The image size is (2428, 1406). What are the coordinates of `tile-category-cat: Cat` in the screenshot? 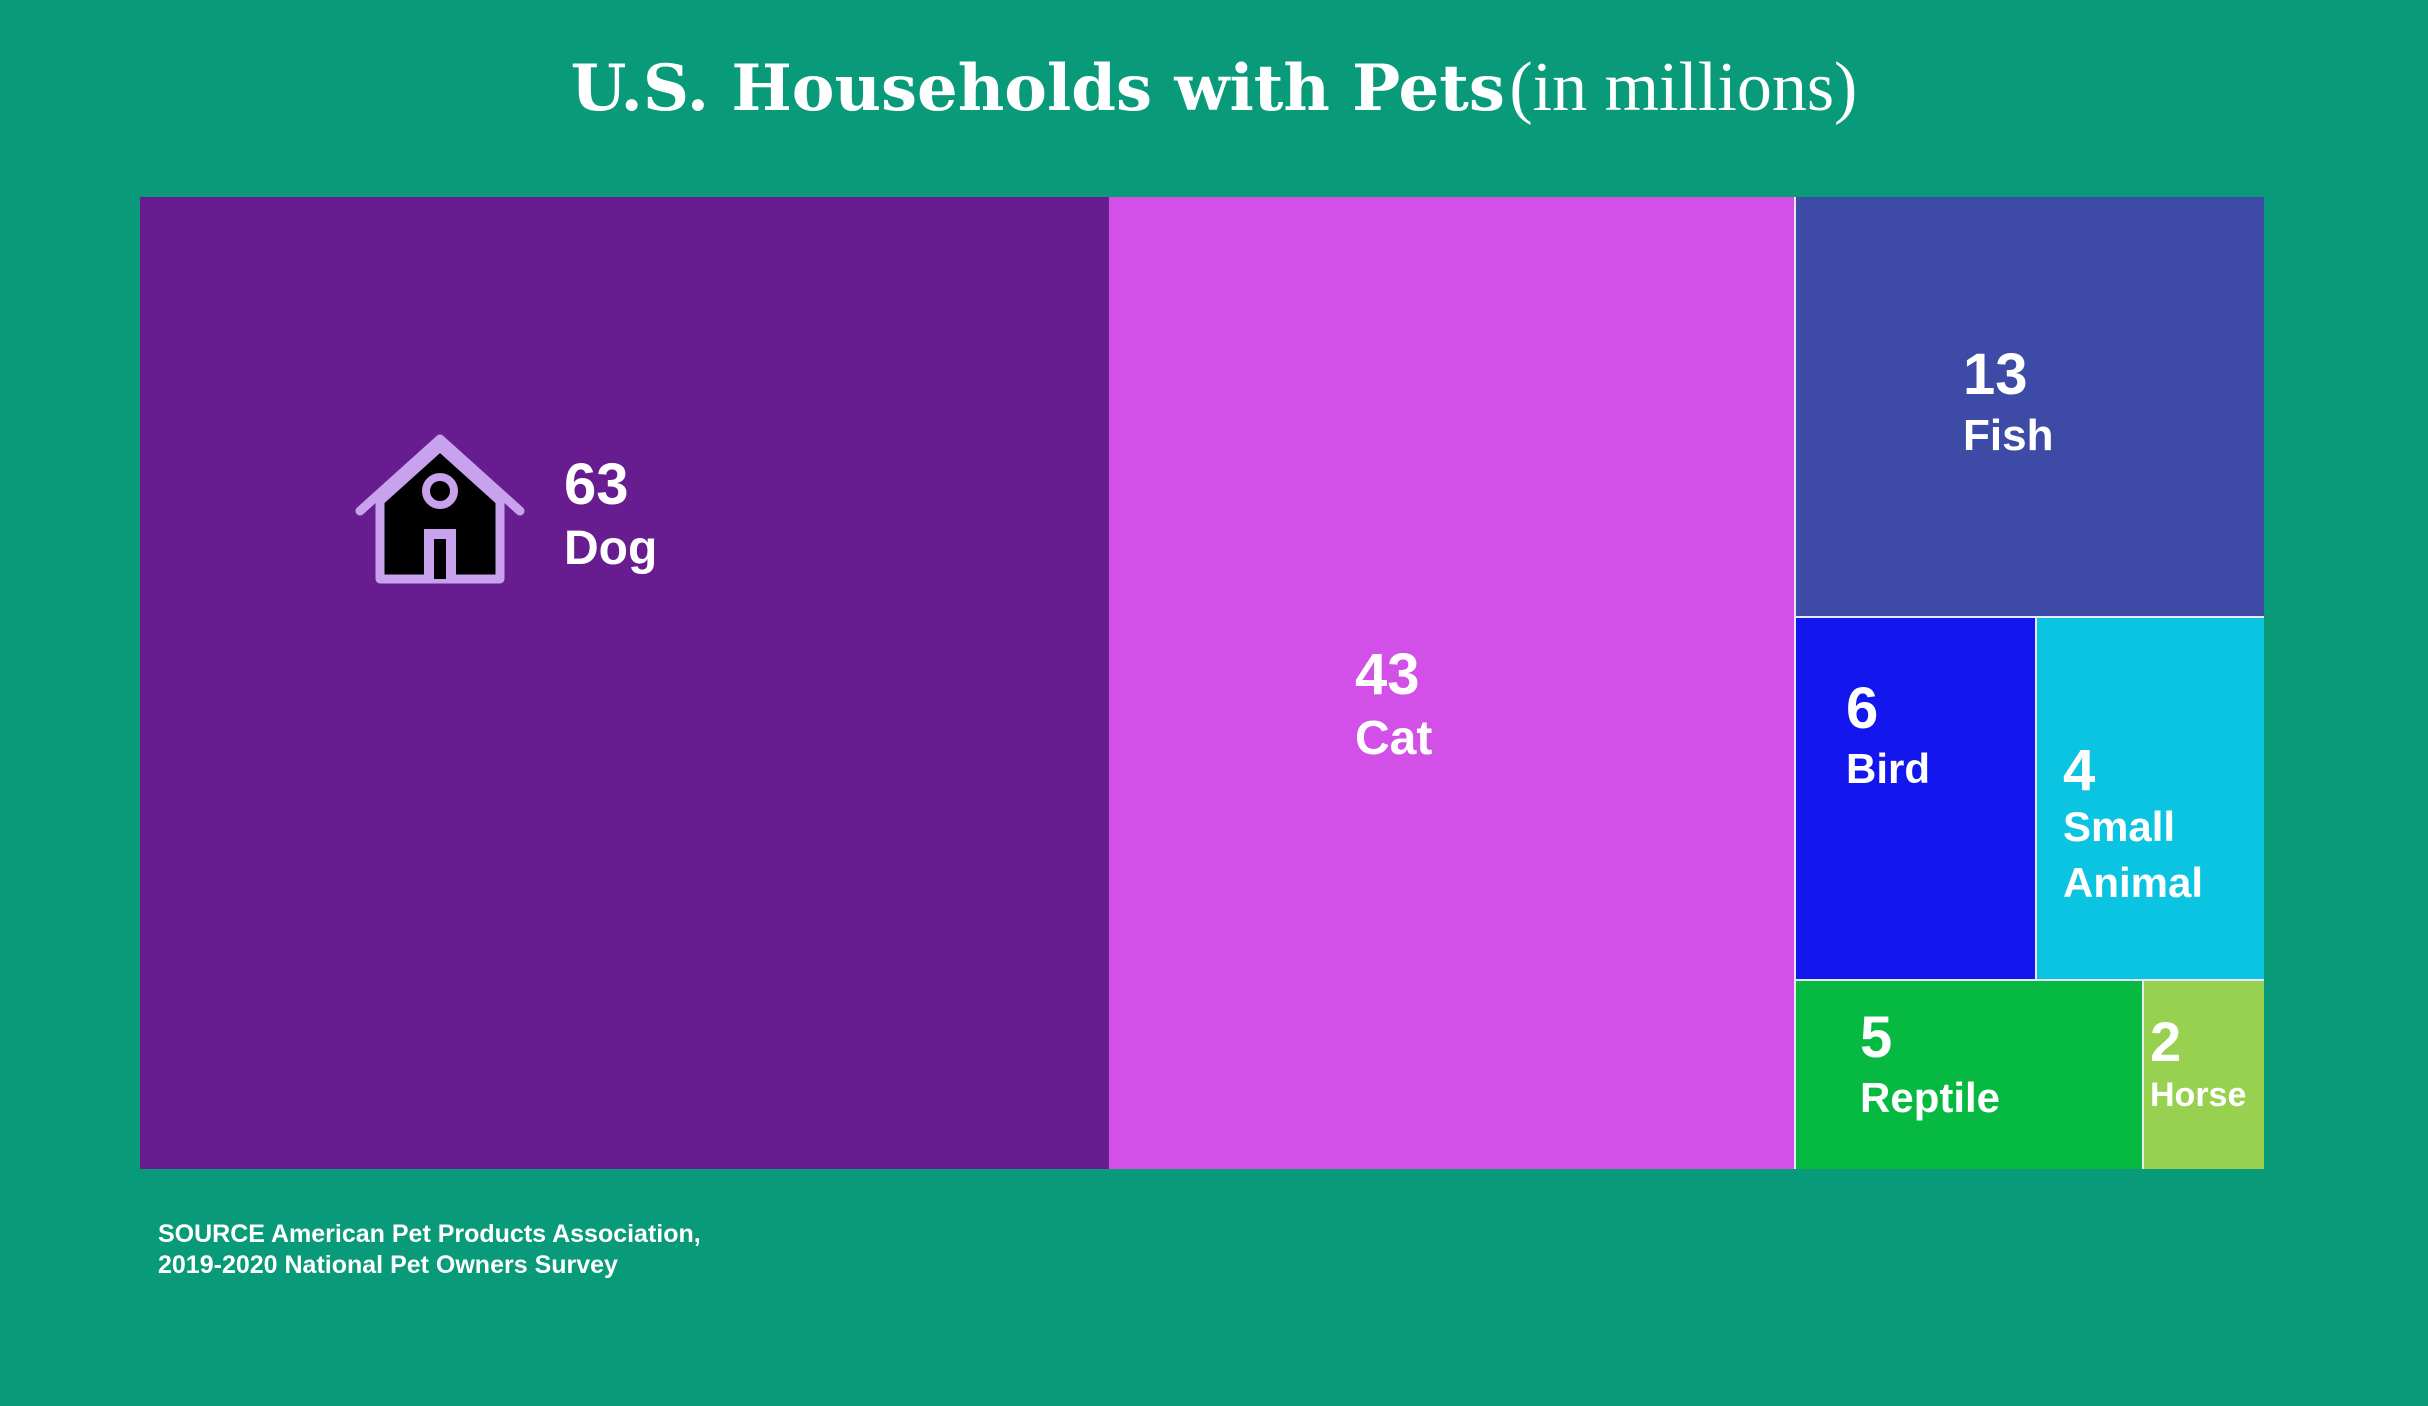 It's located at (1394, 738).